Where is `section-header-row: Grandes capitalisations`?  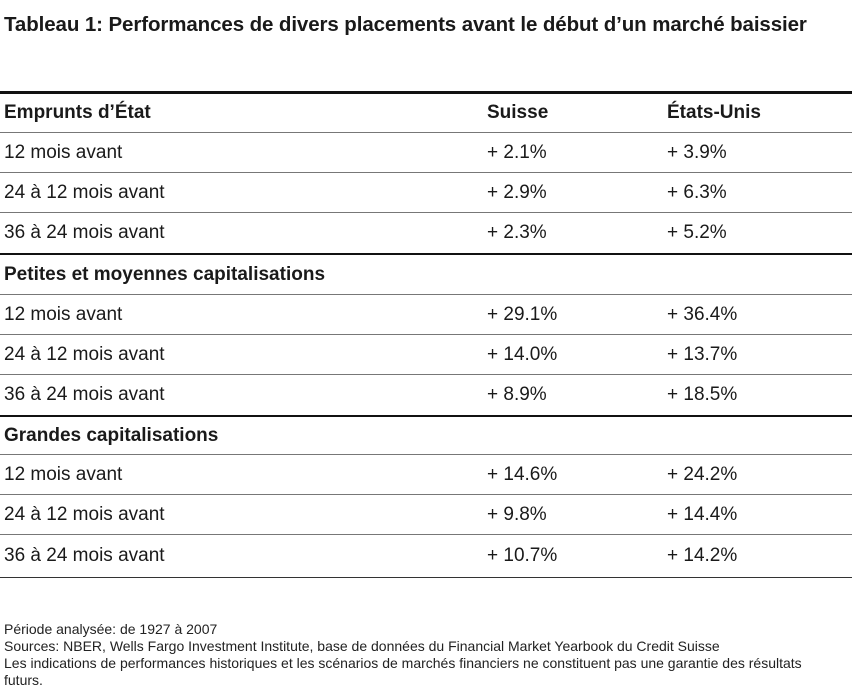
section-header-row: Grandes capitalisations is located at coordinates (426, 435).